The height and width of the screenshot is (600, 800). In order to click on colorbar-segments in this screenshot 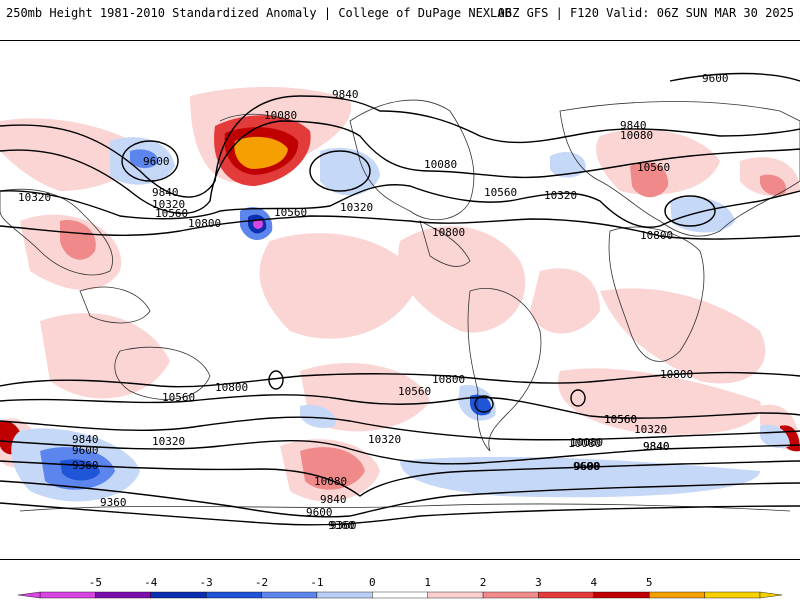, I will do `click(400, 595)`.